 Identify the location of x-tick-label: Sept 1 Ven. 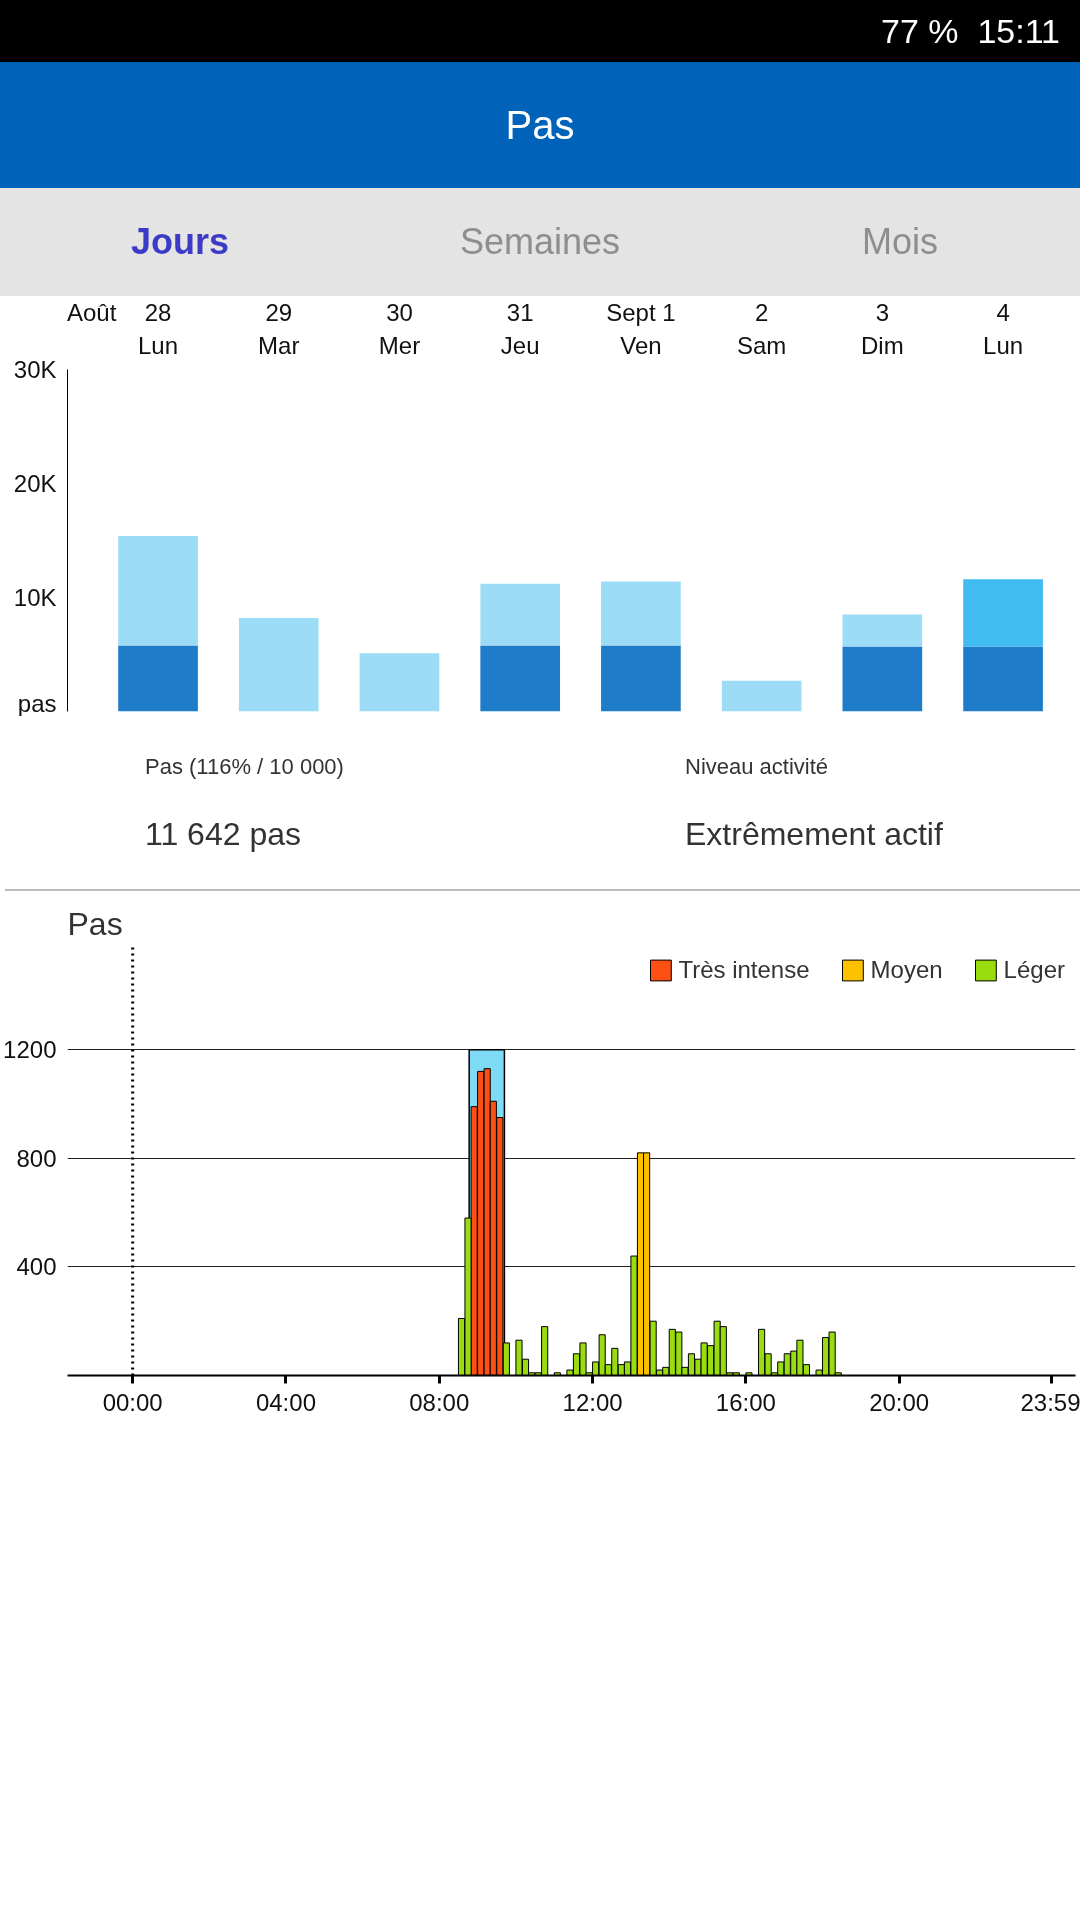
(641, 329).